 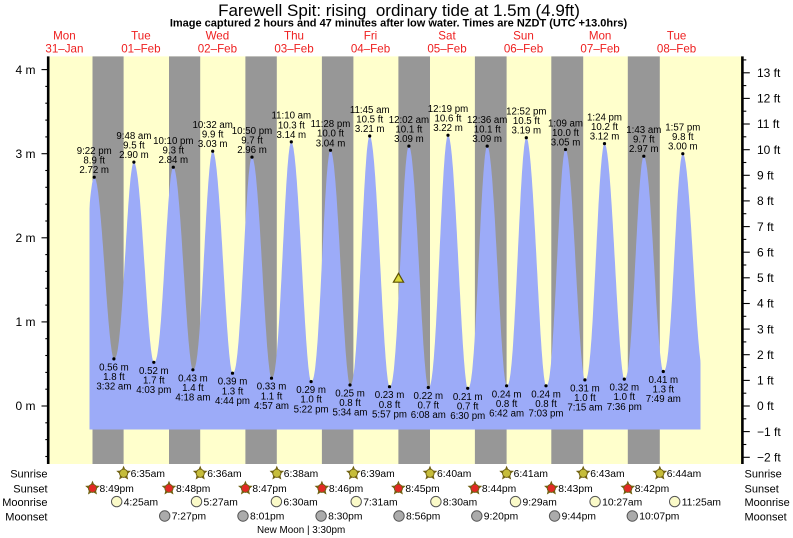 What do you see at coordinates (768, 124) in the screenshot?
I see `svg-text: 11 ft` at bounding box center [768, 124].